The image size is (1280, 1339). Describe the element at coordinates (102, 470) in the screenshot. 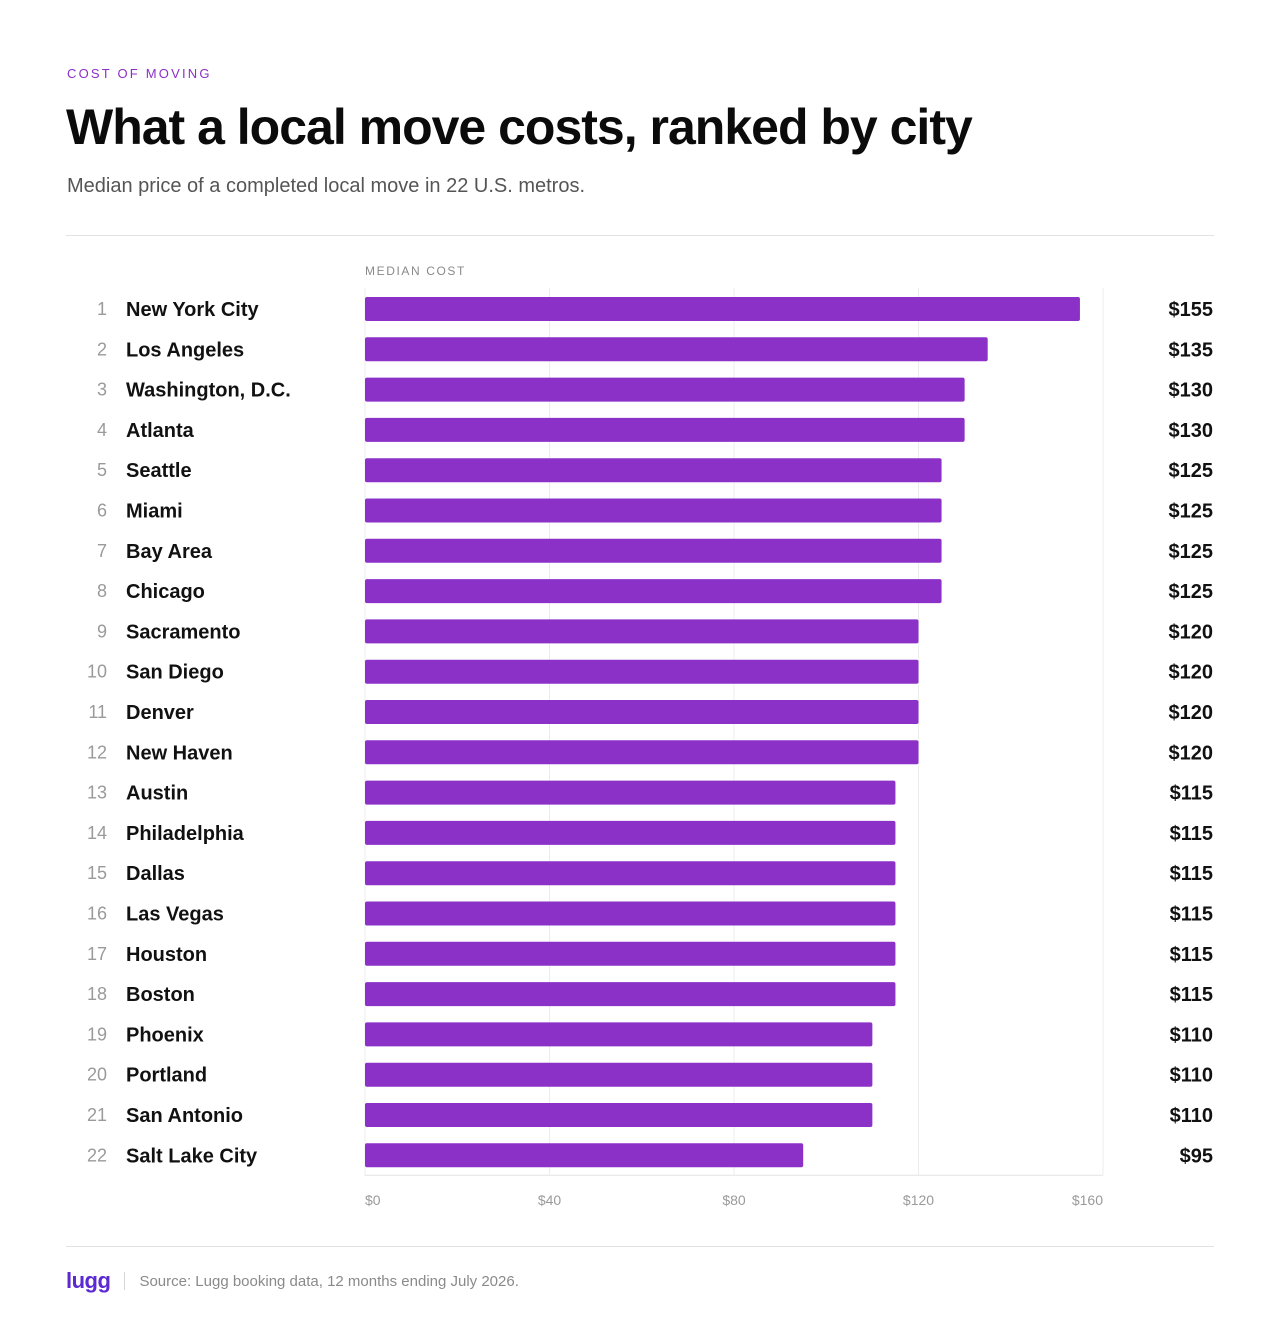

I see `rank-label: 5` at that location.